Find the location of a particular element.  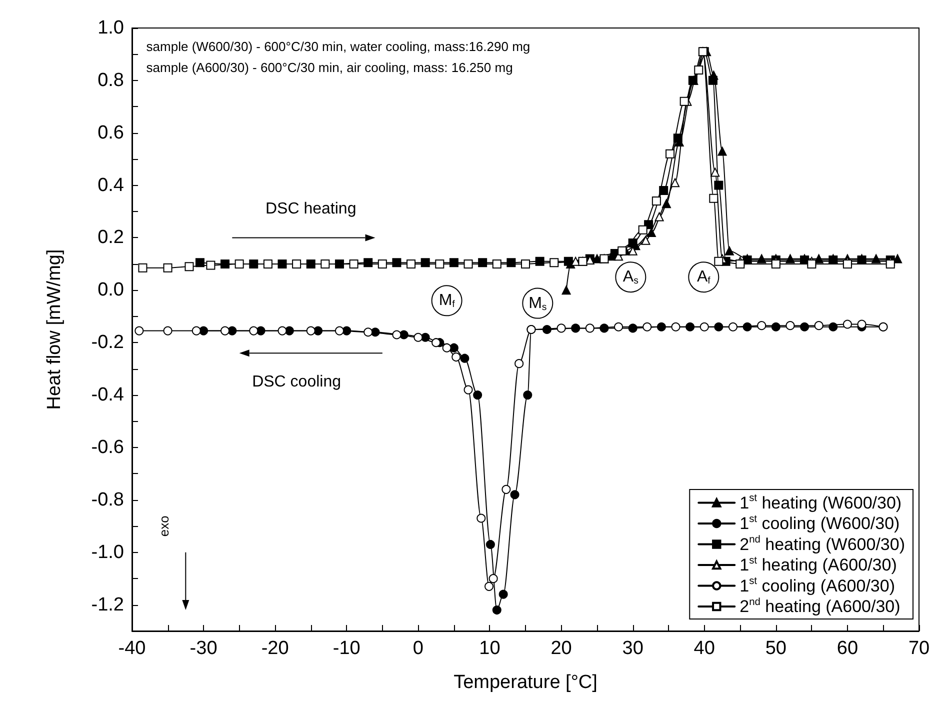

annotation: DSC heating is located at coordinates (311, 209).